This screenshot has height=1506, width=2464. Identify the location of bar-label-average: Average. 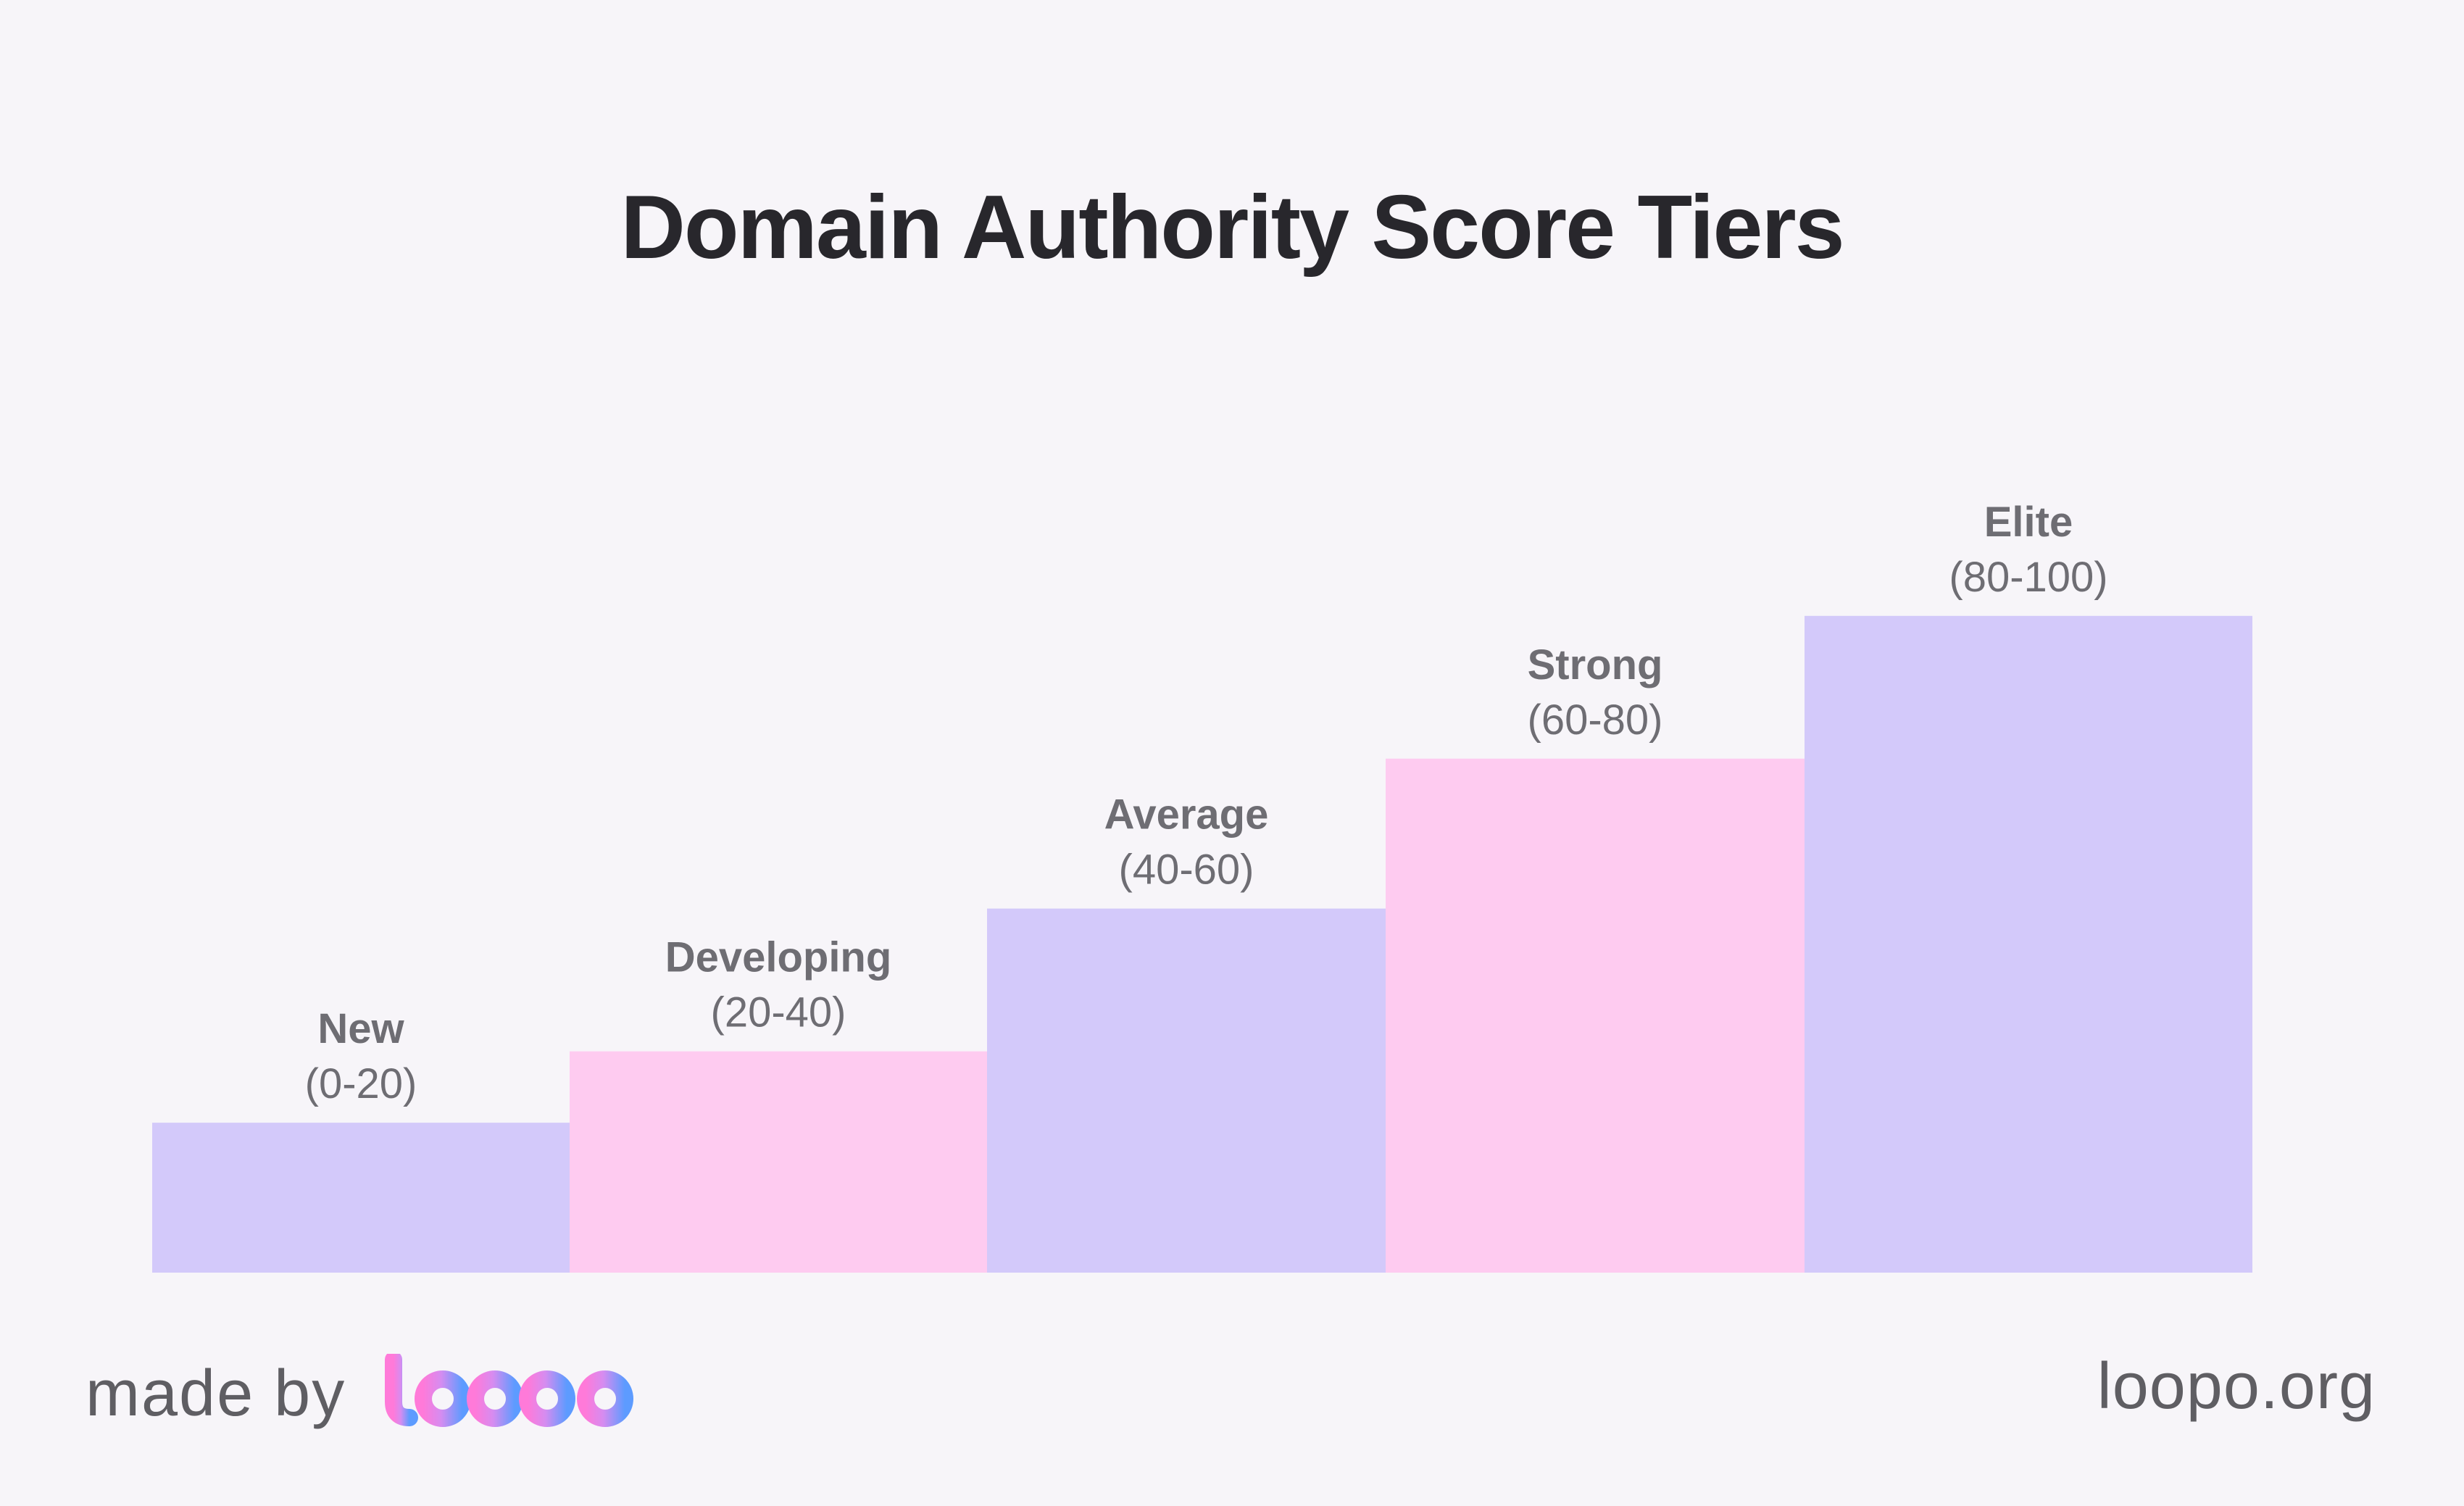
(1187, 815).